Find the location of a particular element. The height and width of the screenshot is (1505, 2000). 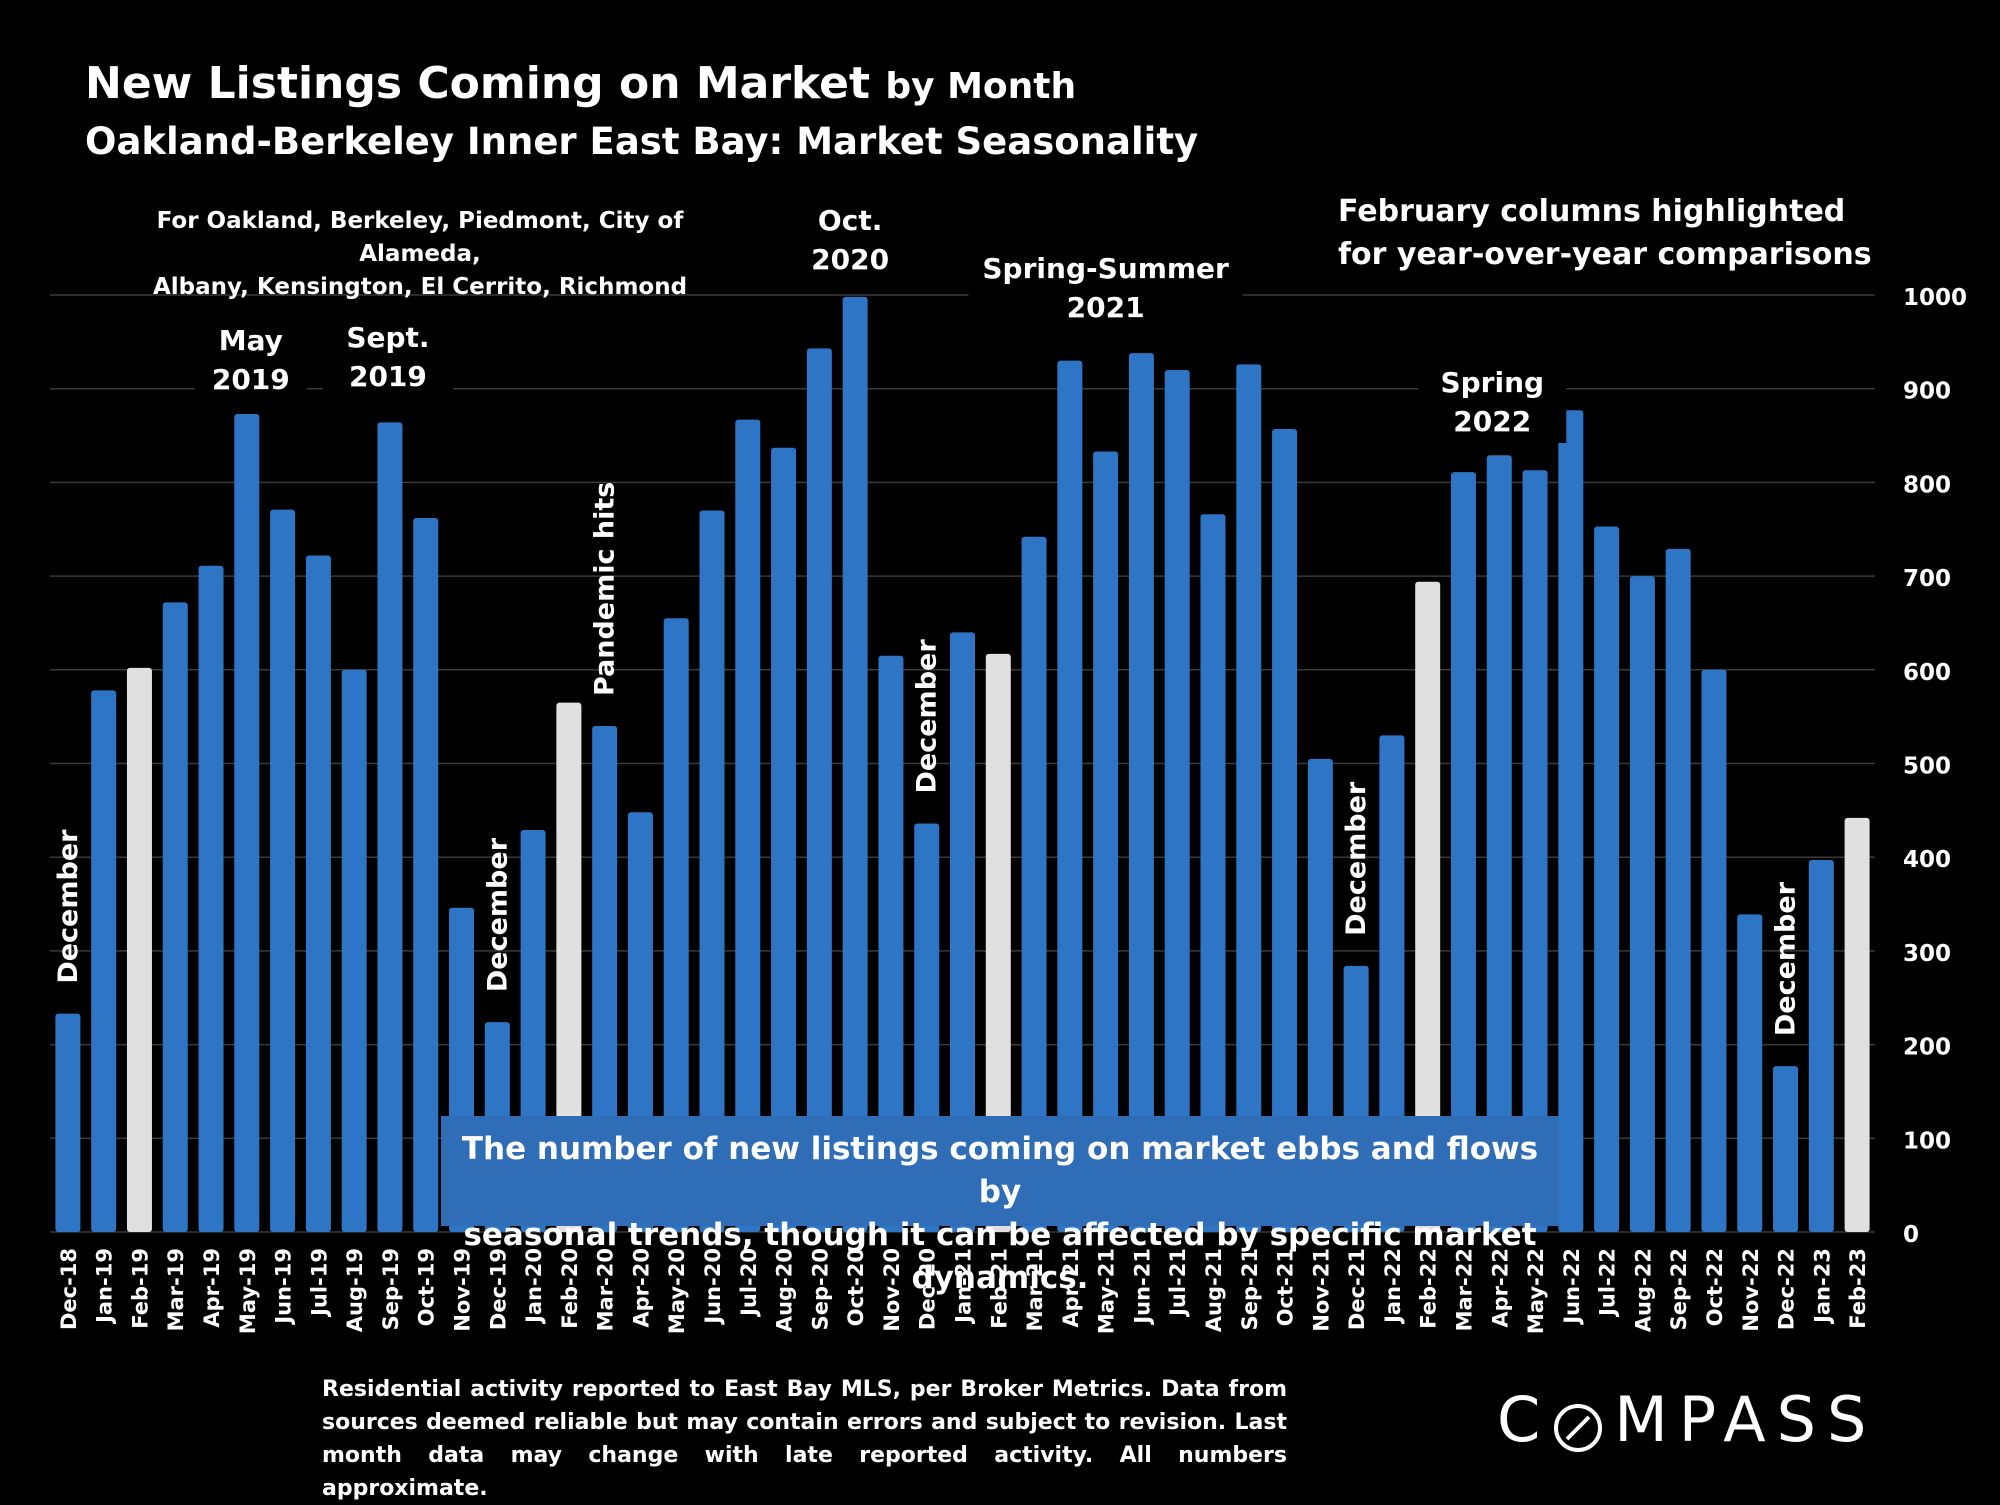

annotation-label: Spring is located at coordinates (1492, 382).